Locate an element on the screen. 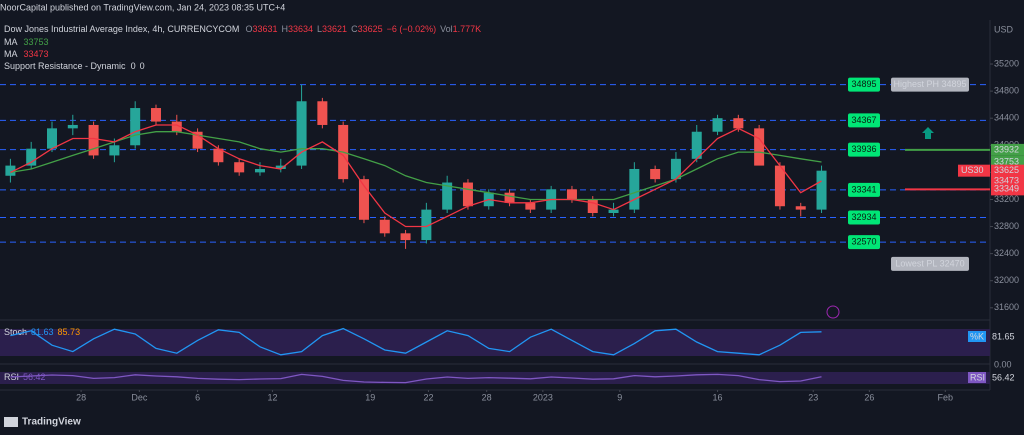  level-label: 32934 is located at coordinates (863, 217).